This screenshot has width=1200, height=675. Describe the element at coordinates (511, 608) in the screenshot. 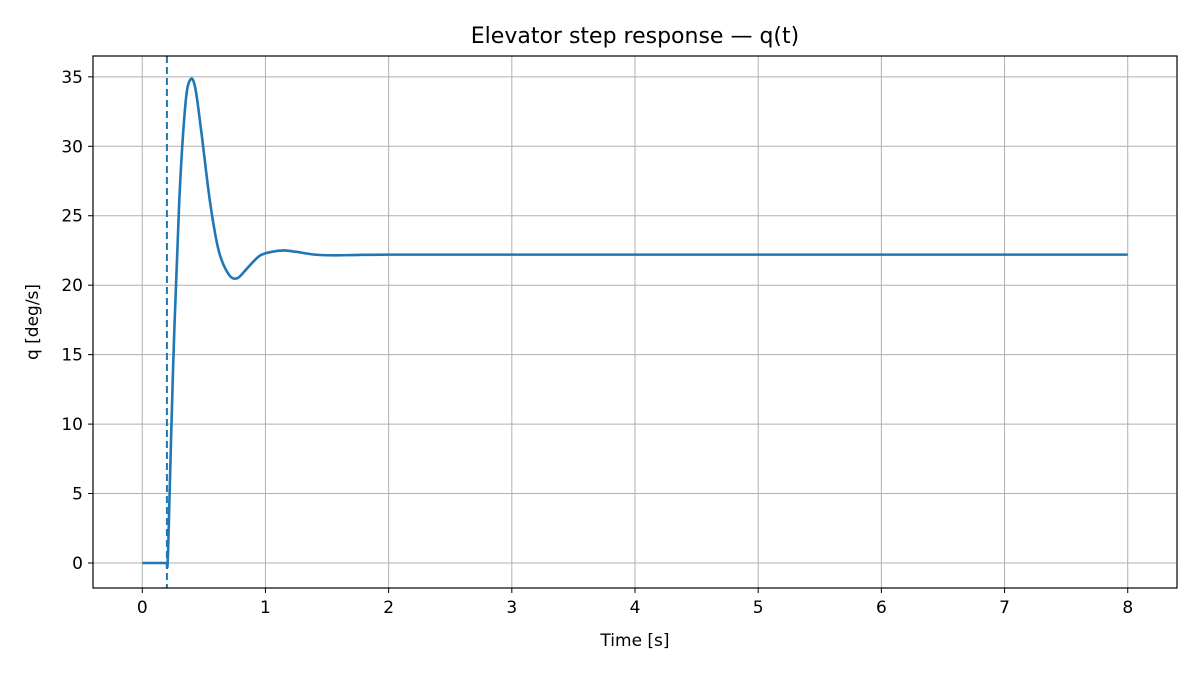

I see `x-tick-label: 3` at that location.